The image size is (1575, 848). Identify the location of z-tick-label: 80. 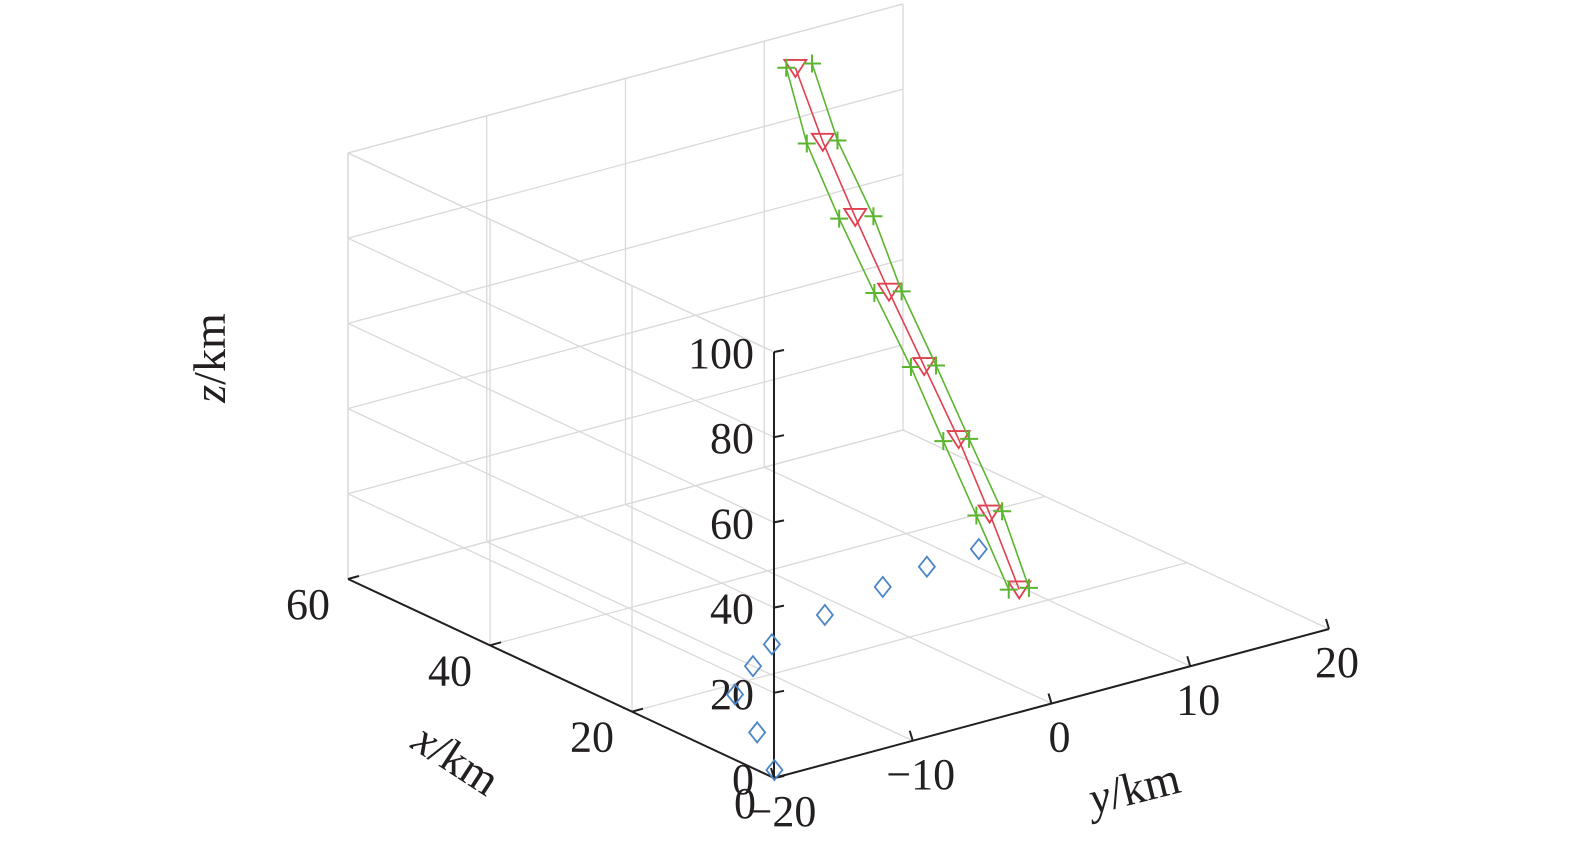
(732, 438).